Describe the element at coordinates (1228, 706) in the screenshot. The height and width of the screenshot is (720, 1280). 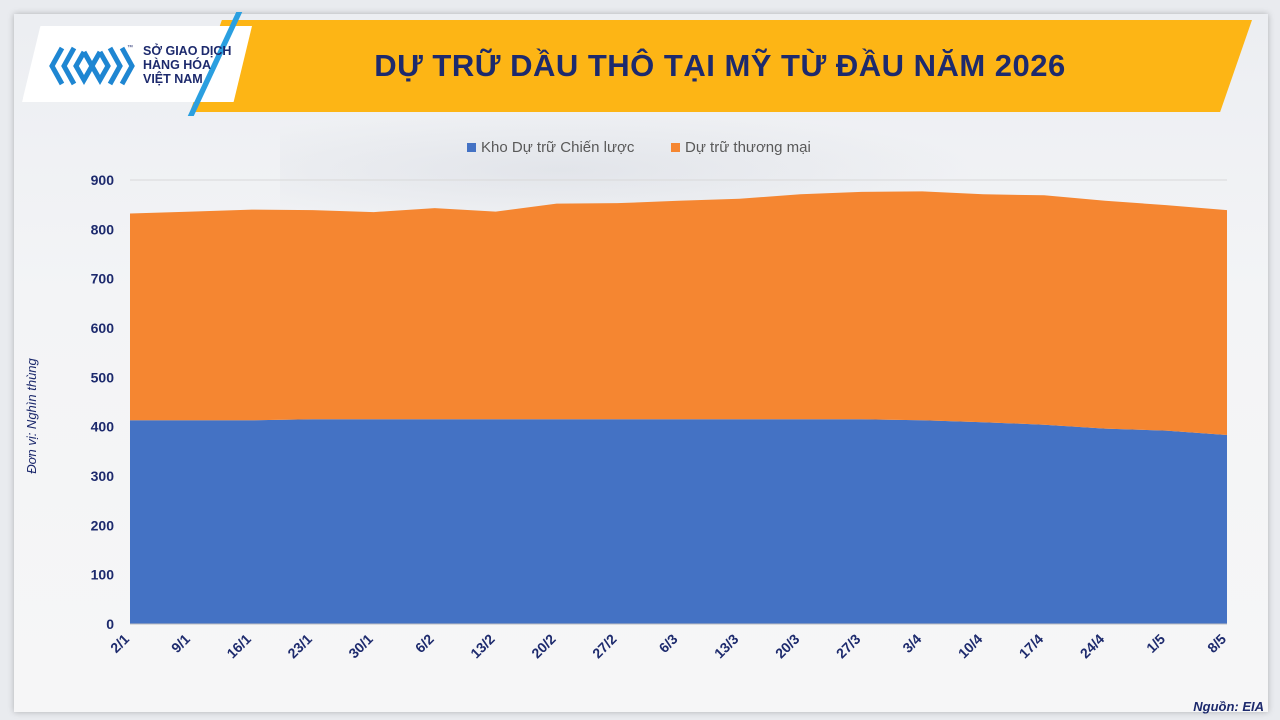
I see `source-note: Nguồn: EIA` at that location.